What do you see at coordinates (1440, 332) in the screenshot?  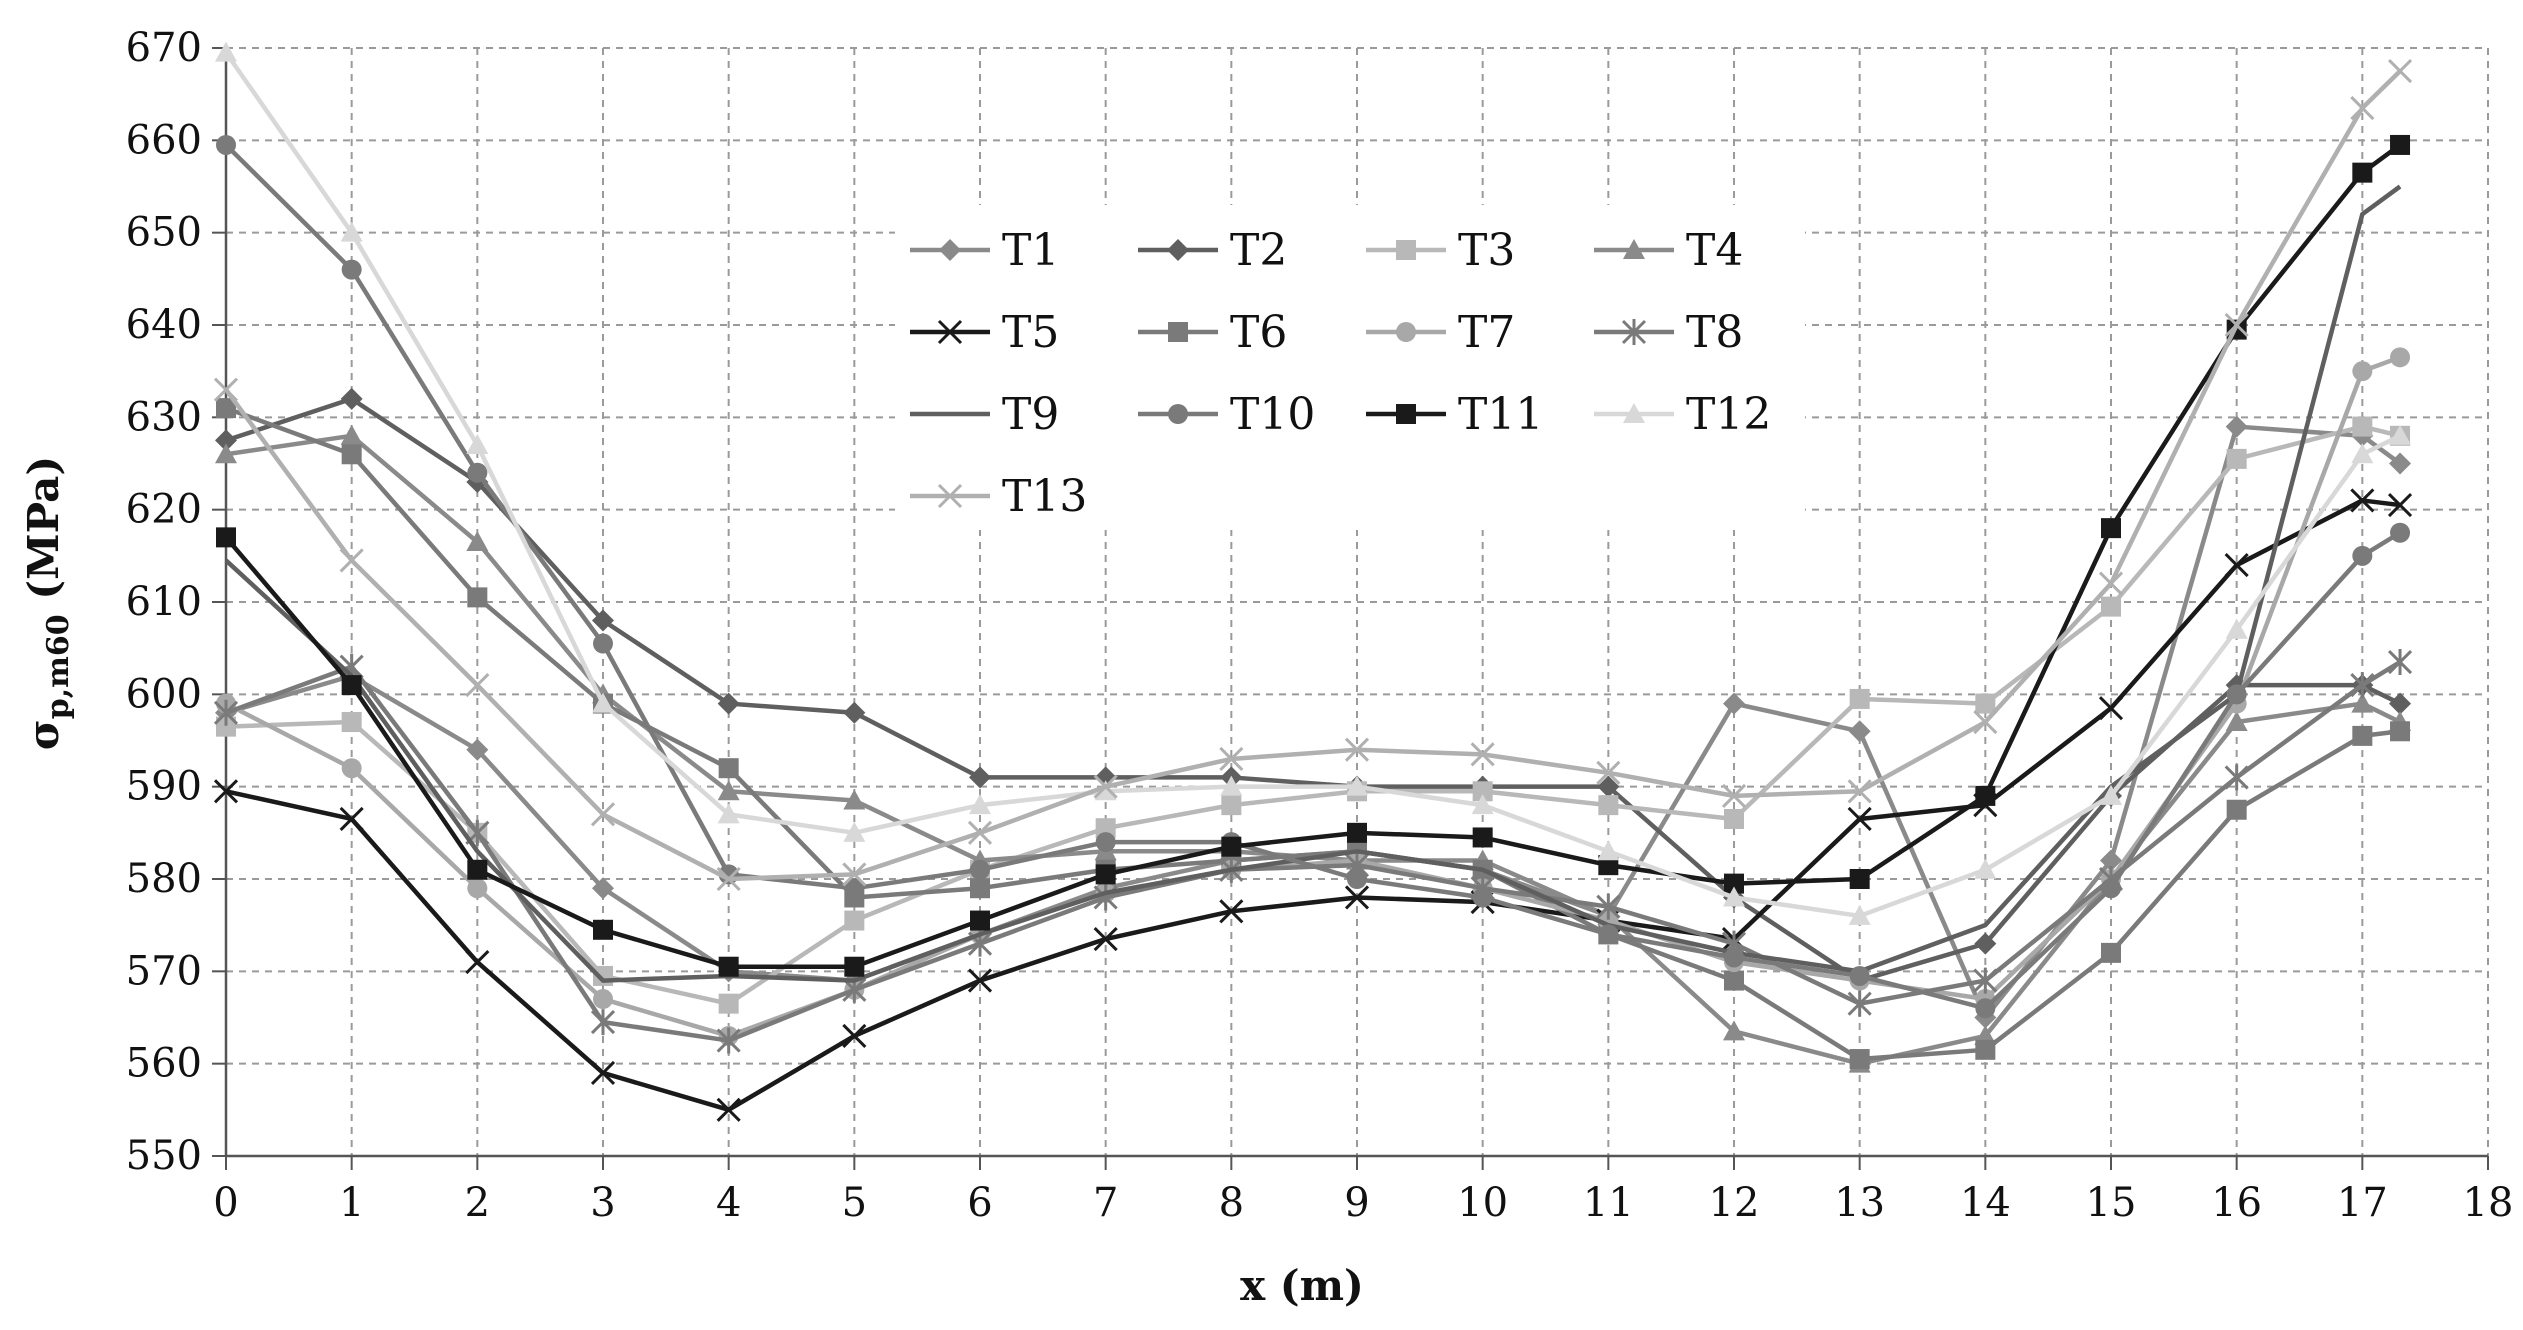 I see `legend-item-T7: T7` at bounding box center [1440, 332].